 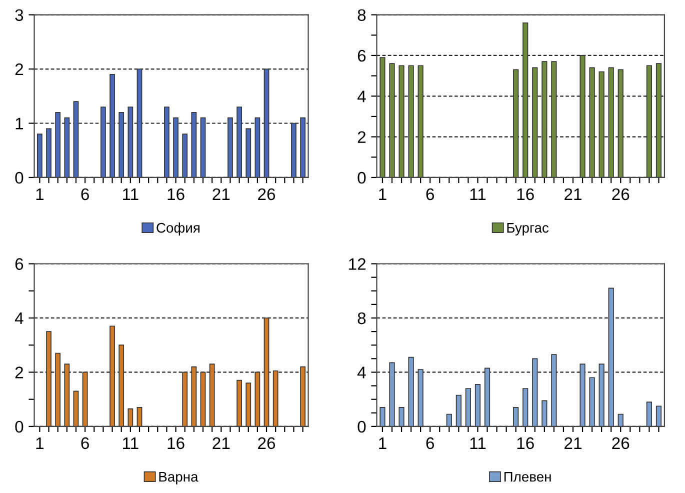 I want to click on legend-label: Плевен, so click(x=527, y=477).